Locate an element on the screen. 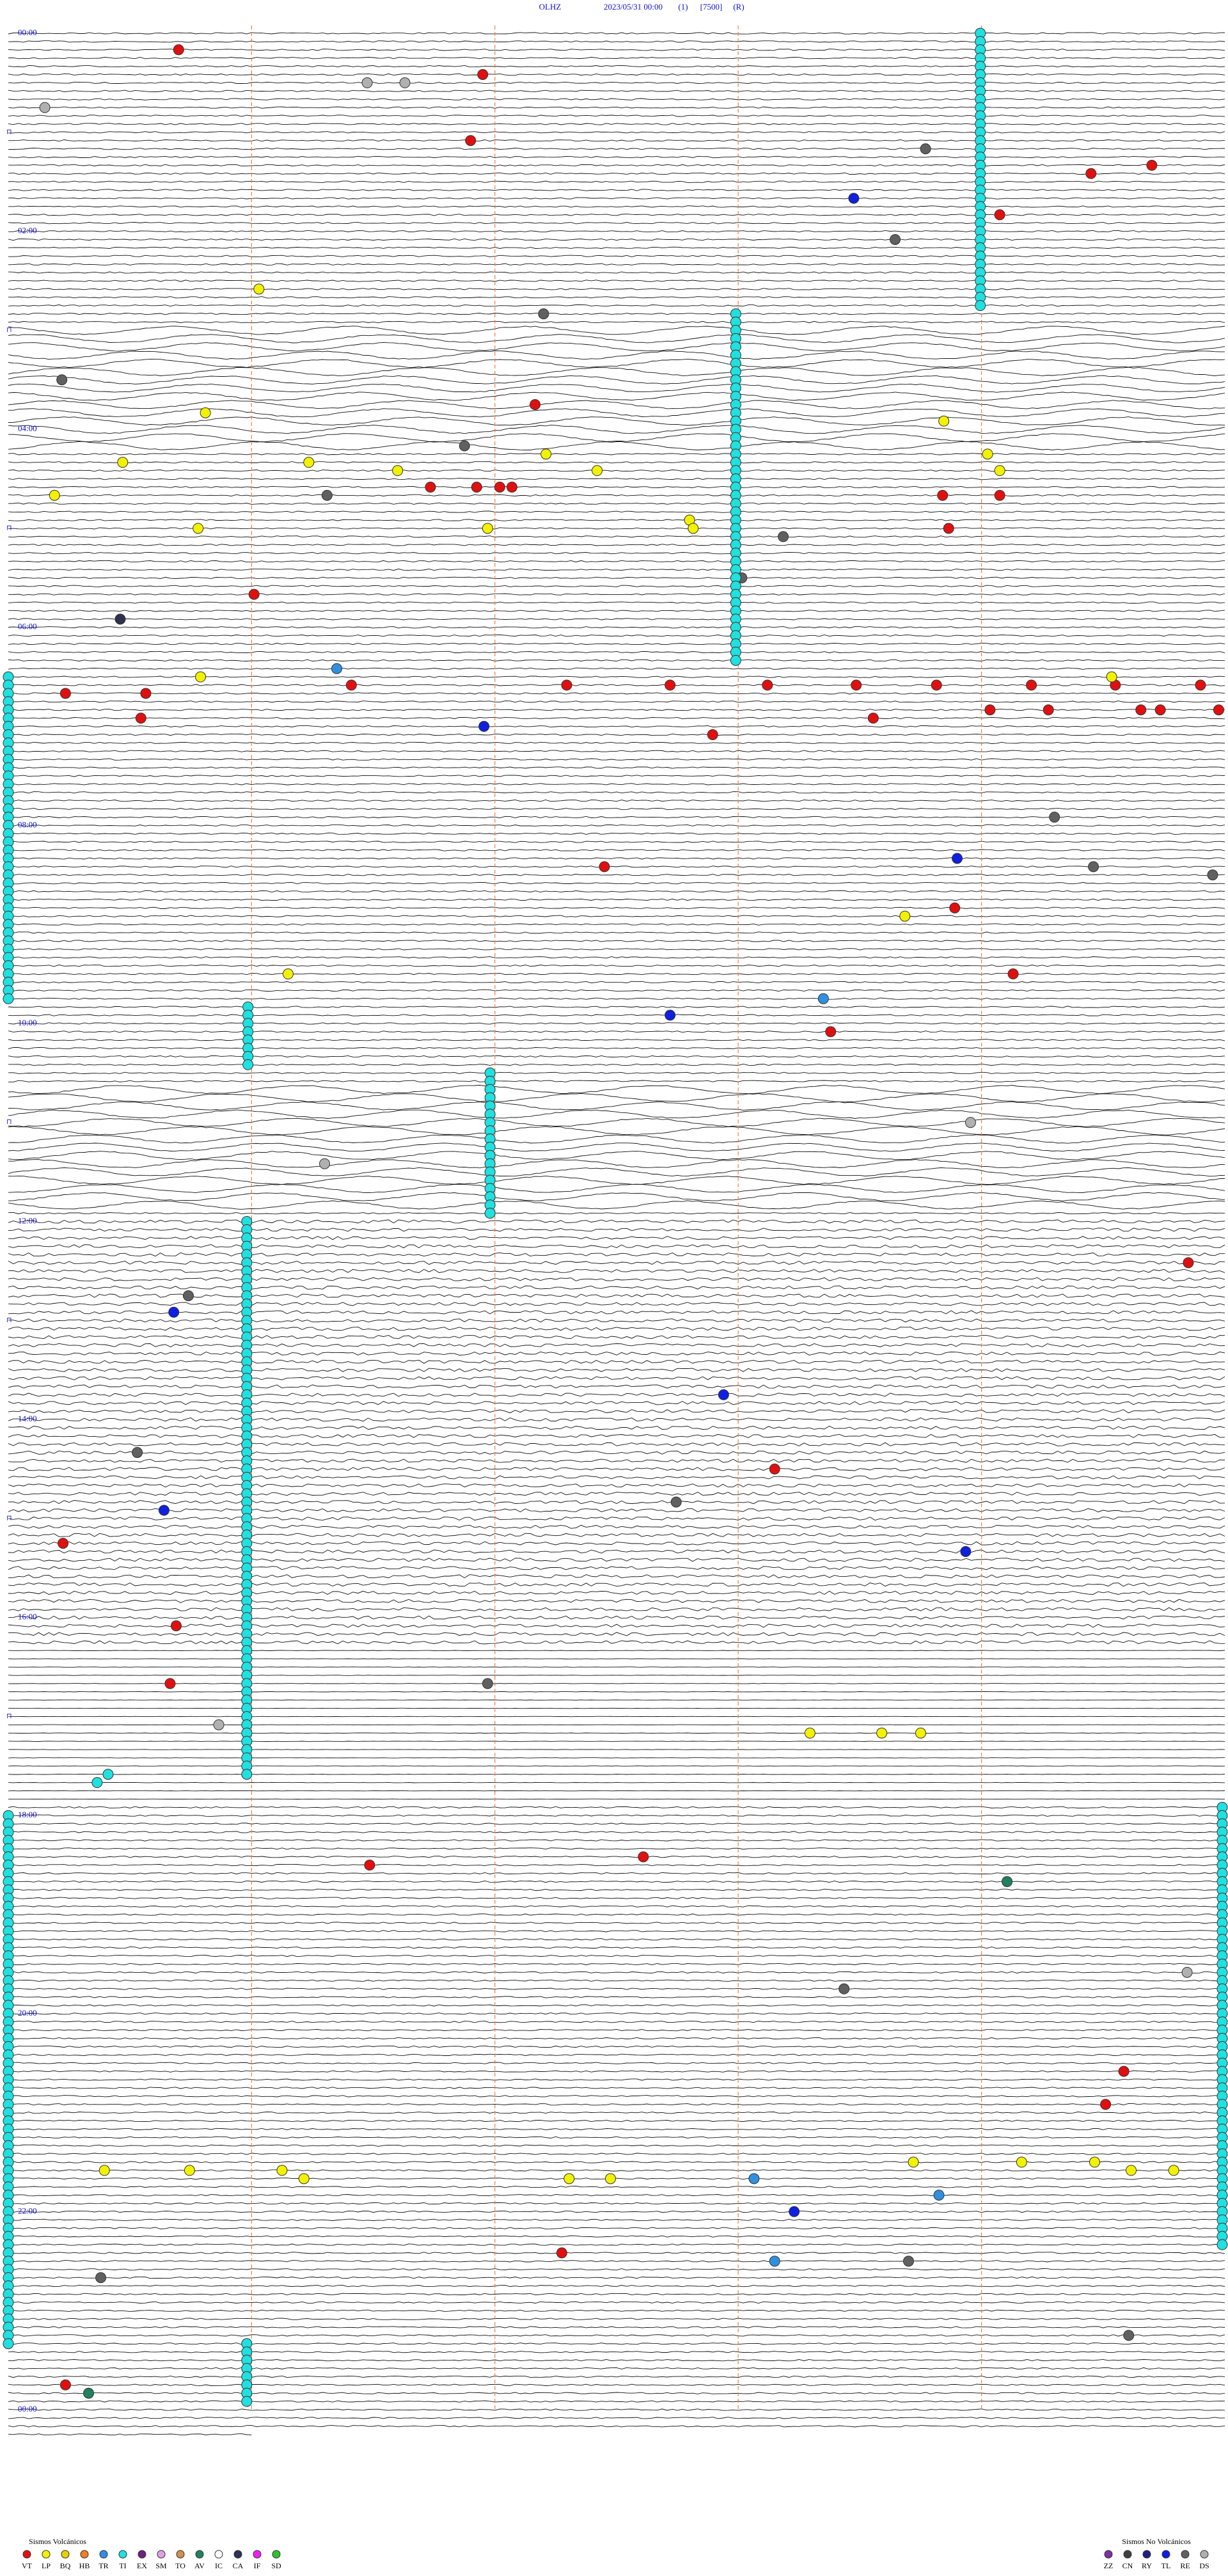  hour-label: 08:00 is located at coordinates (27, 824).